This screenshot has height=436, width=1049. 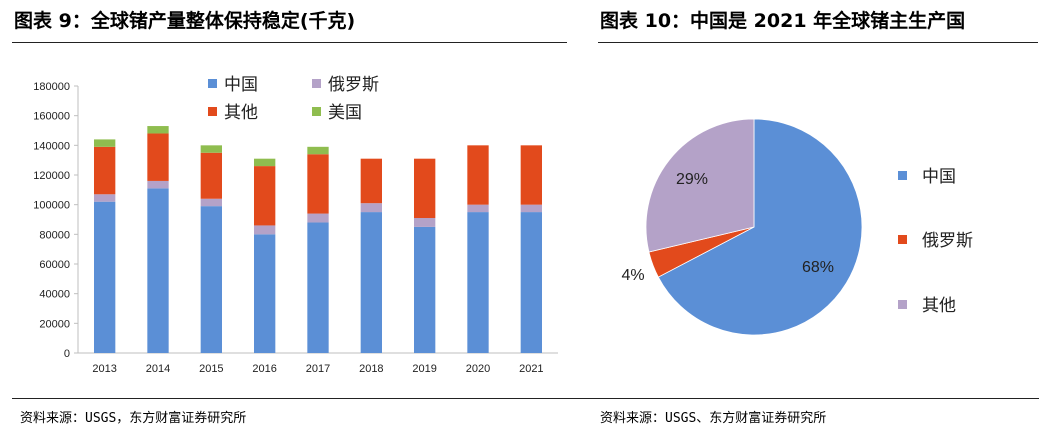 I want to click on x-tick-label-2020: 2020, so click(x=478, y=369).